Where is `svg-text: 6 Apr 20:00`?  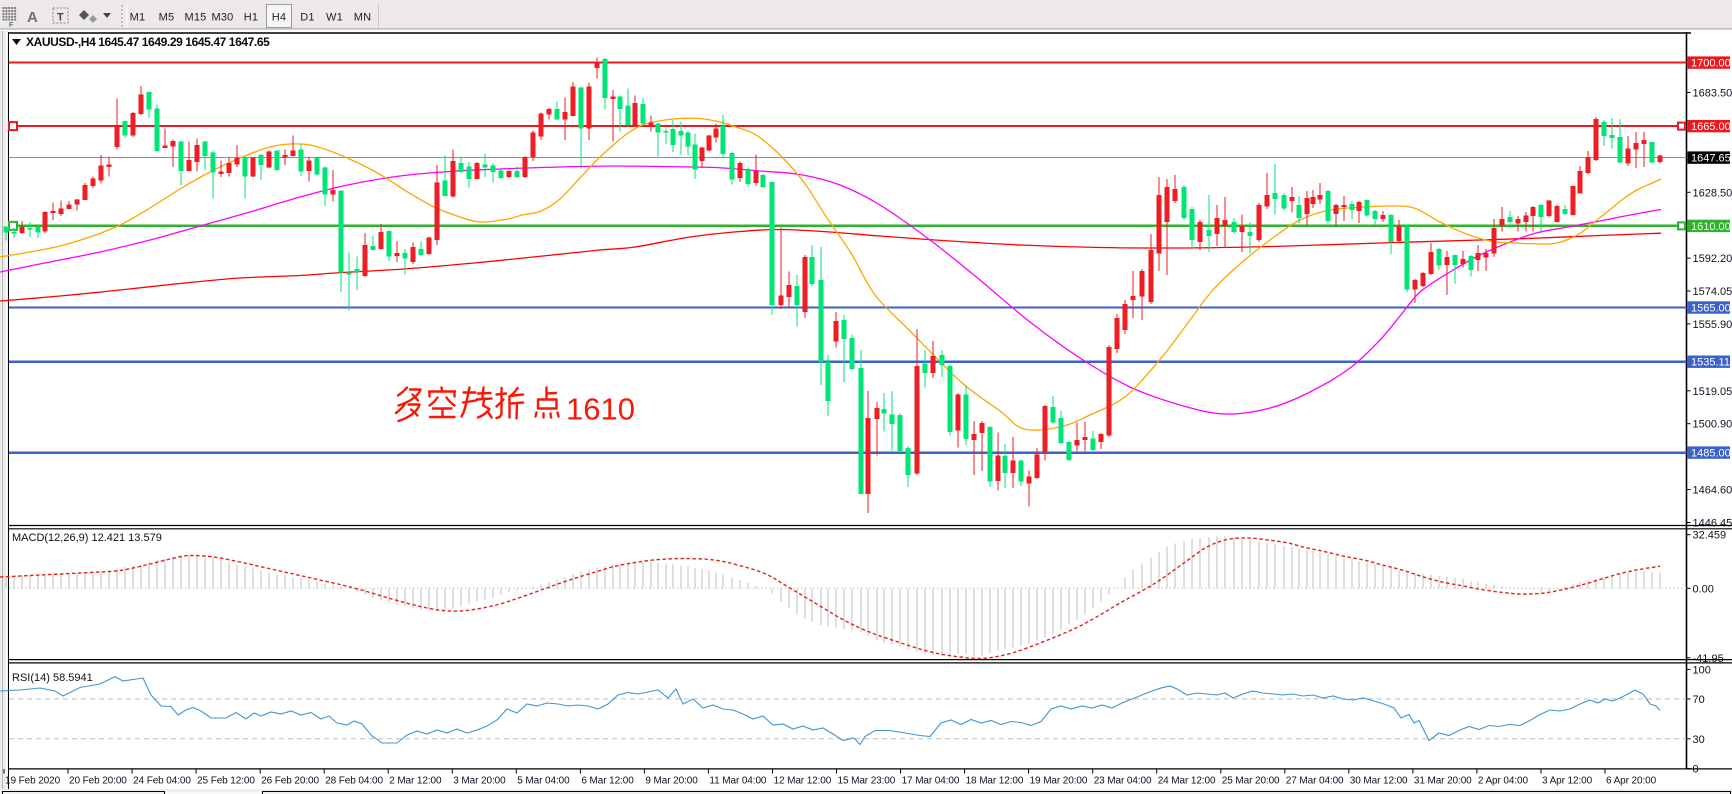
svg-text: 6 Apr 20:00 is located at coordinates (1631, 781).